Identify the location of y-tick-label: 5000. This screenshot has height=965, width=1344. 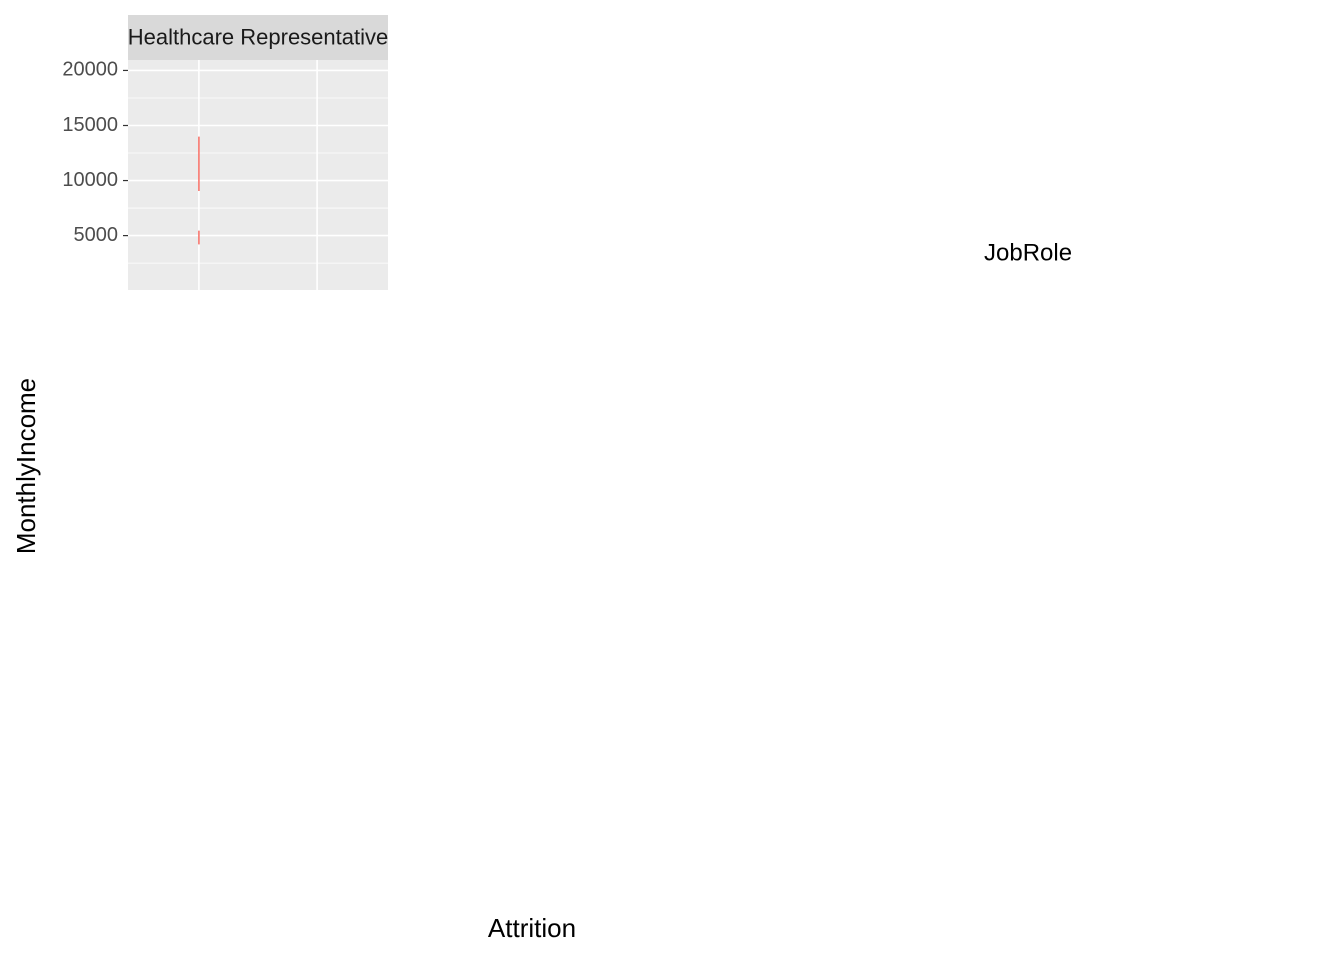
(96, 235).